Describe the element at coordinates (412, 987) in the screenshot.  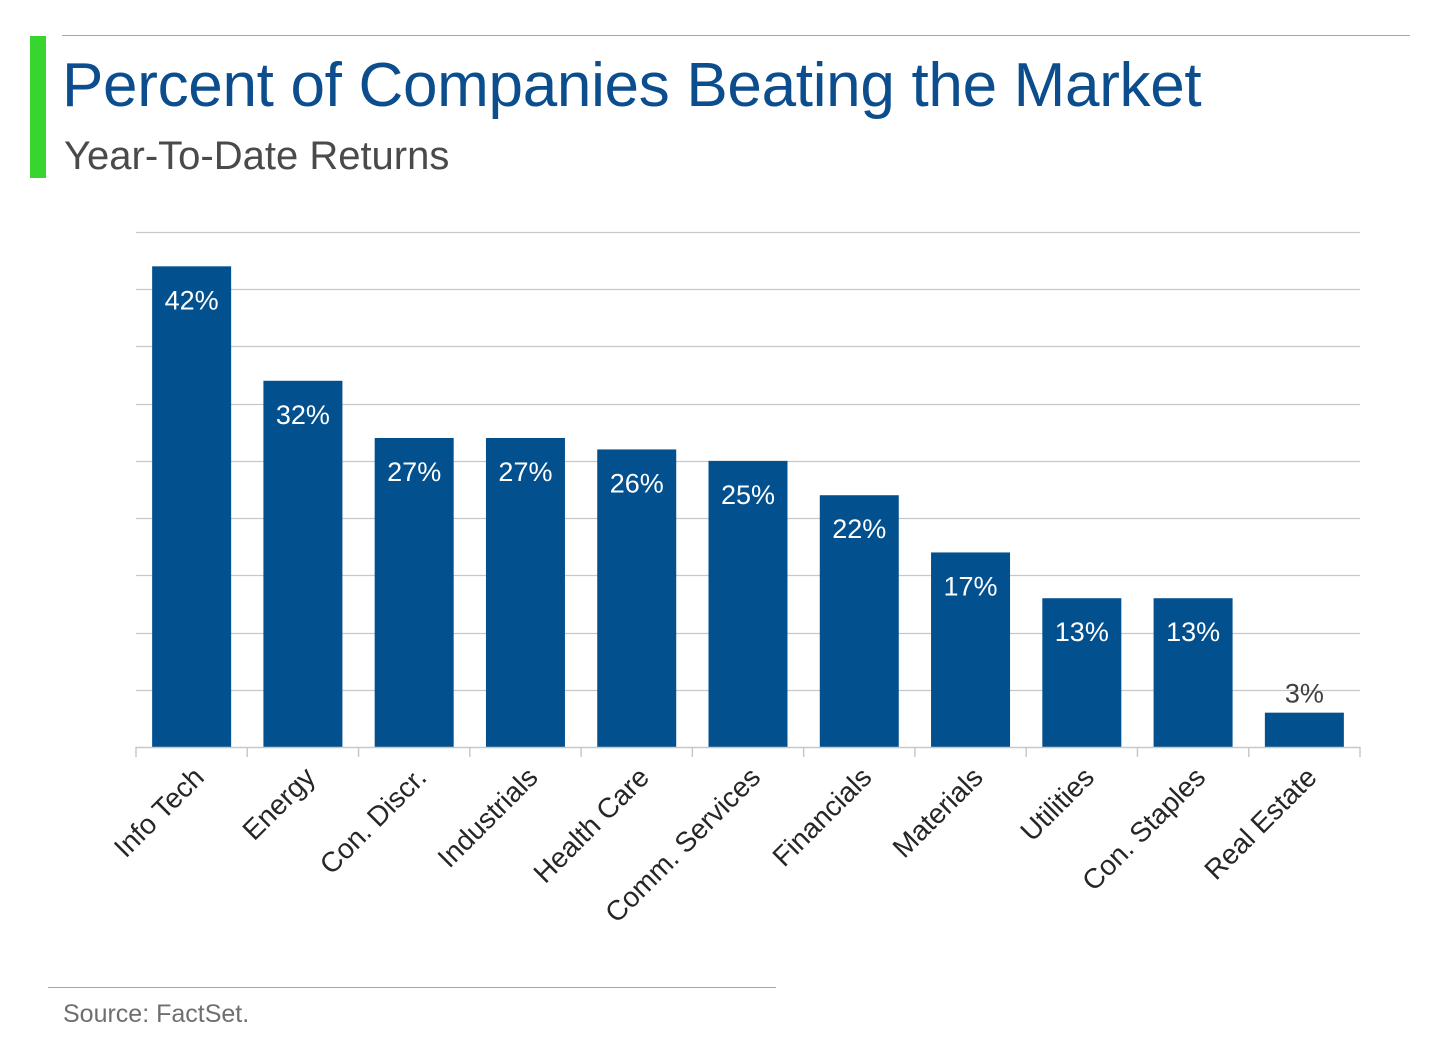
I see `bottom-divider` at that location.